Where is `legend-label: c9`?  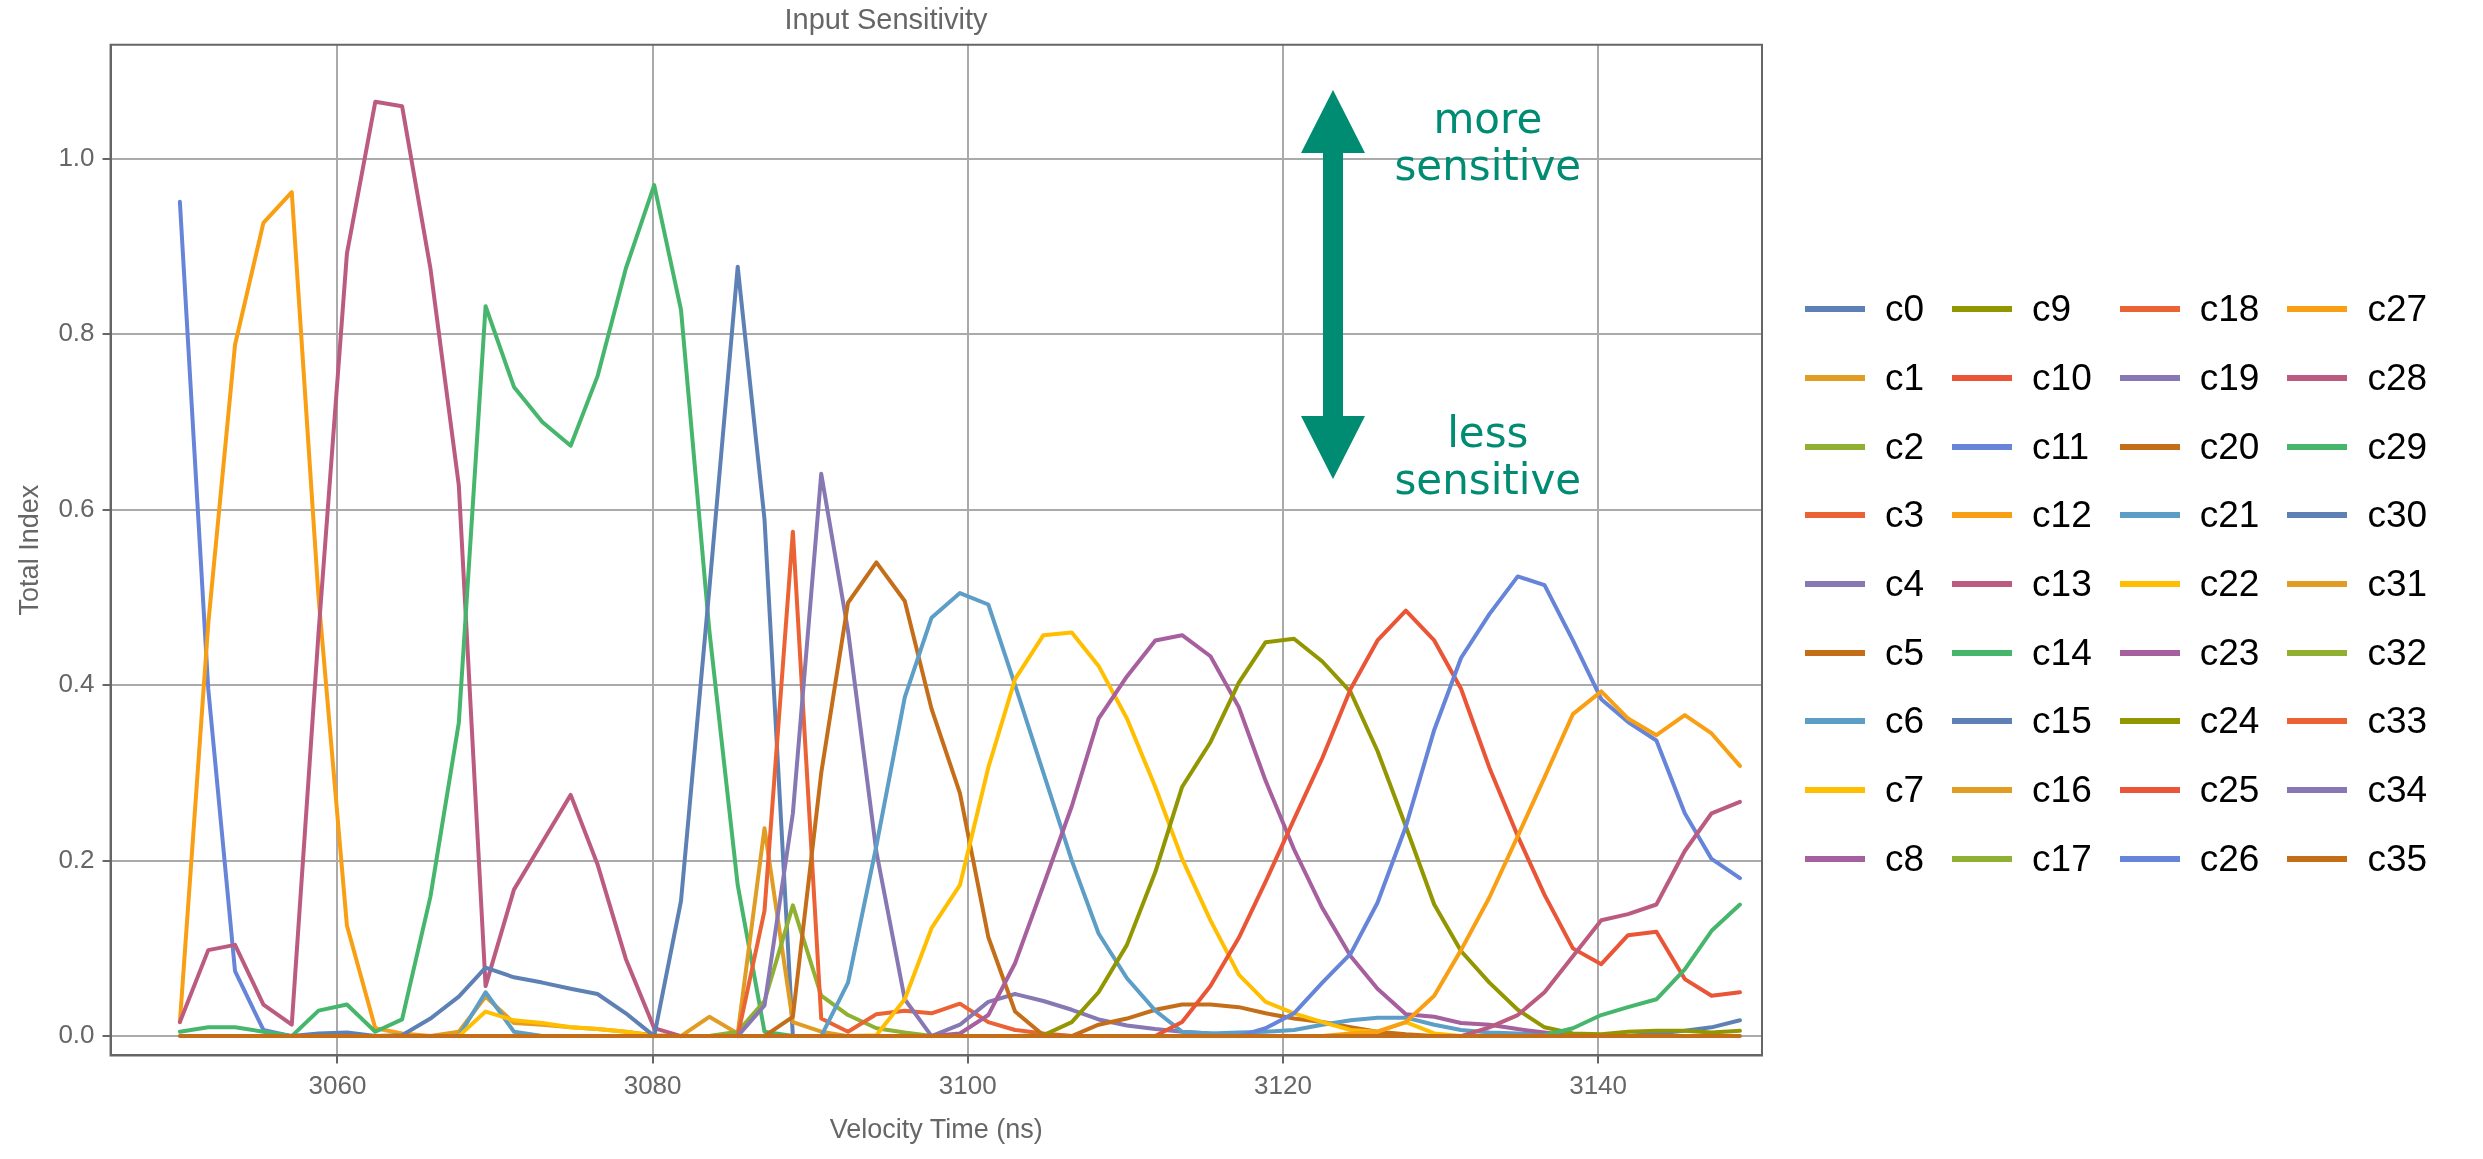
legend-label: c9 is located at coordinates (2052, 309).